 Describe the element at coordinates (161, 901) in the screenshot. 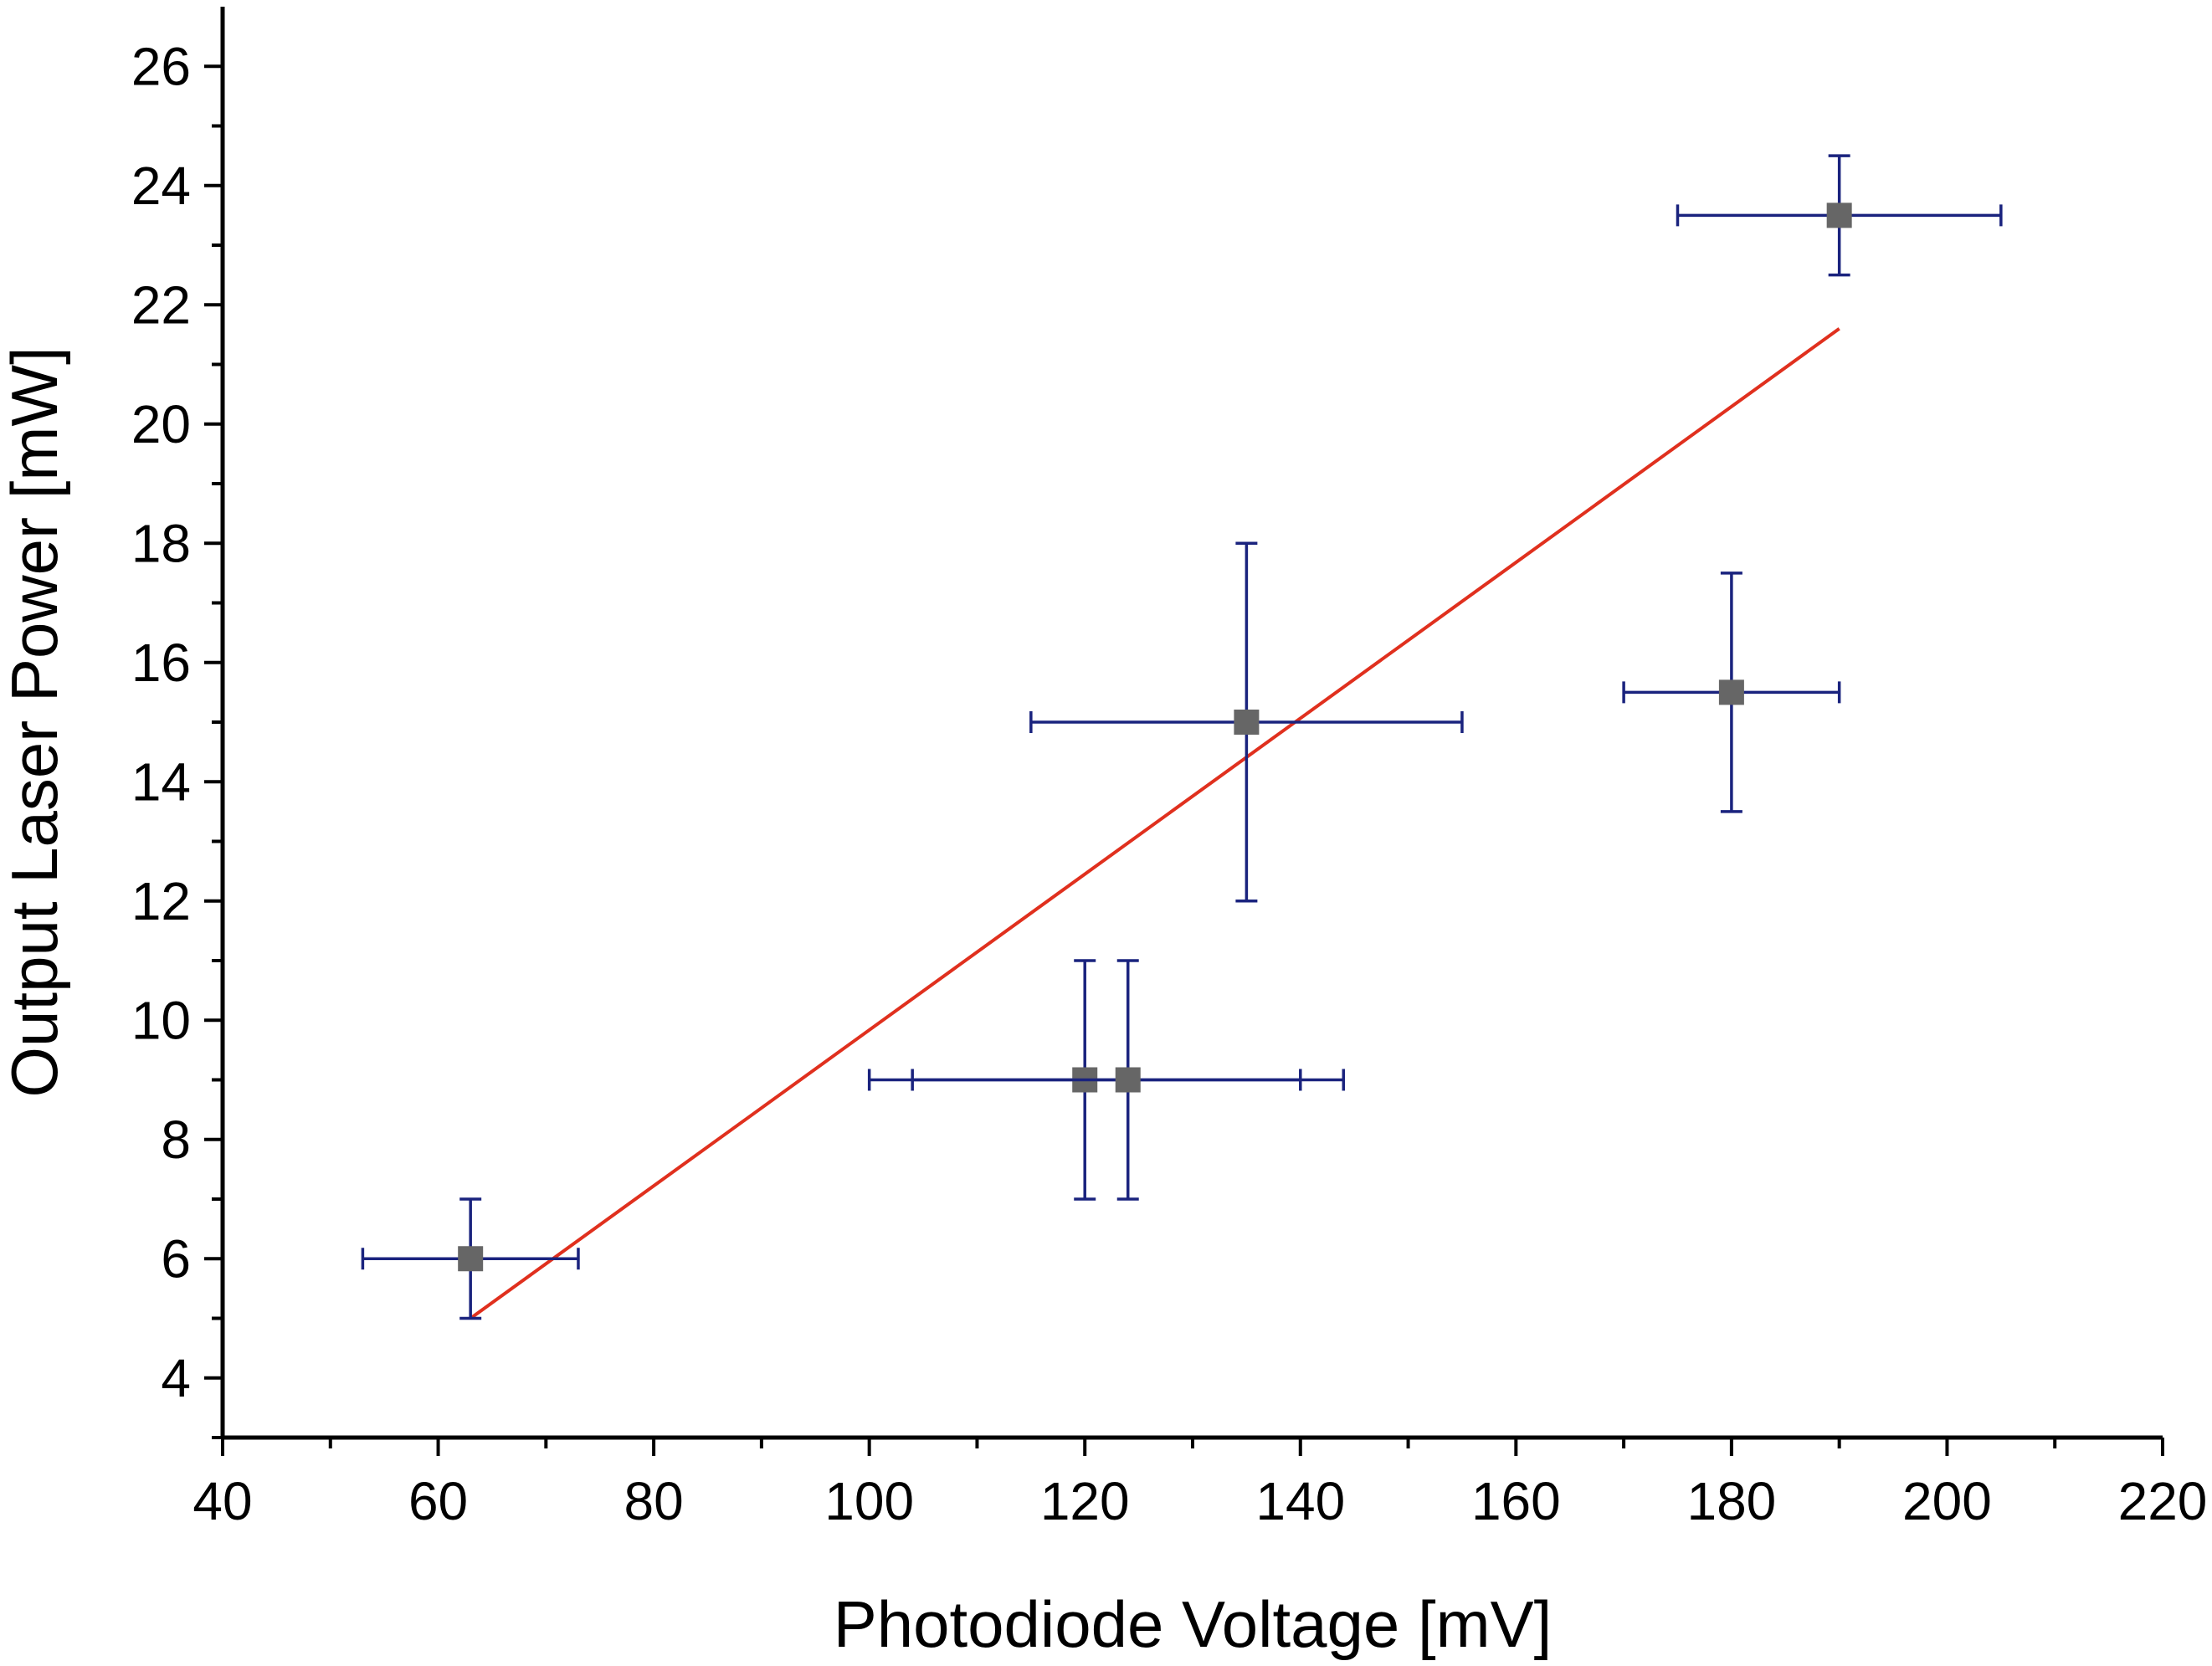

I see `y-tick-label: 12` at that location.